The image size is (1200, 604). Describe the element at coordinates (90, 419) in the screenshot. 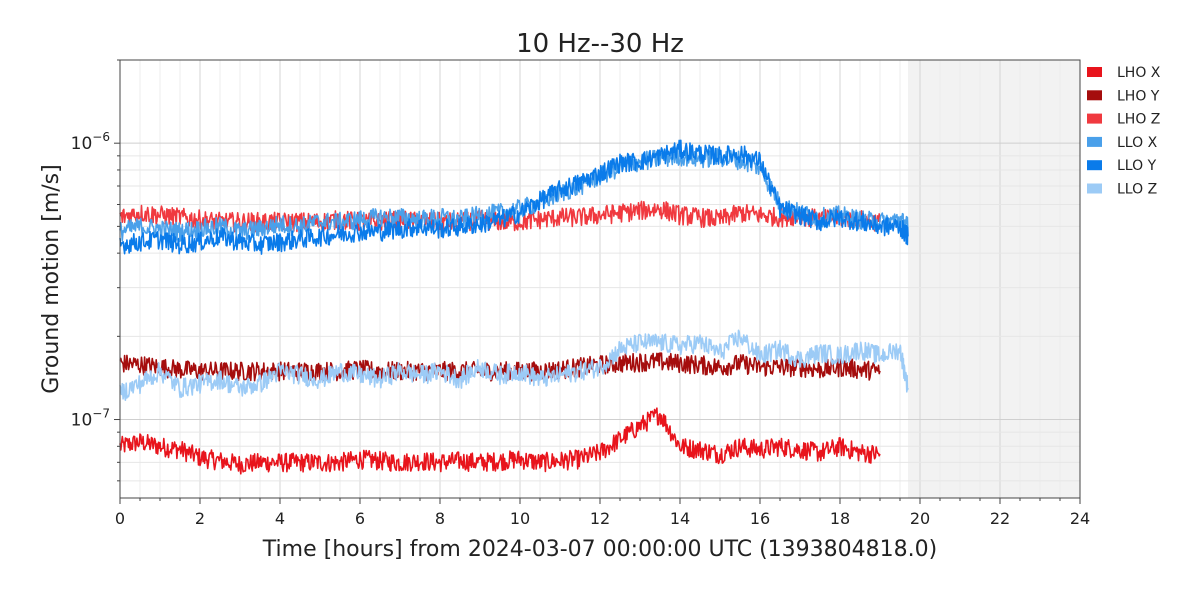

I see `y-tick-label: 10⁻⁷` at that location.